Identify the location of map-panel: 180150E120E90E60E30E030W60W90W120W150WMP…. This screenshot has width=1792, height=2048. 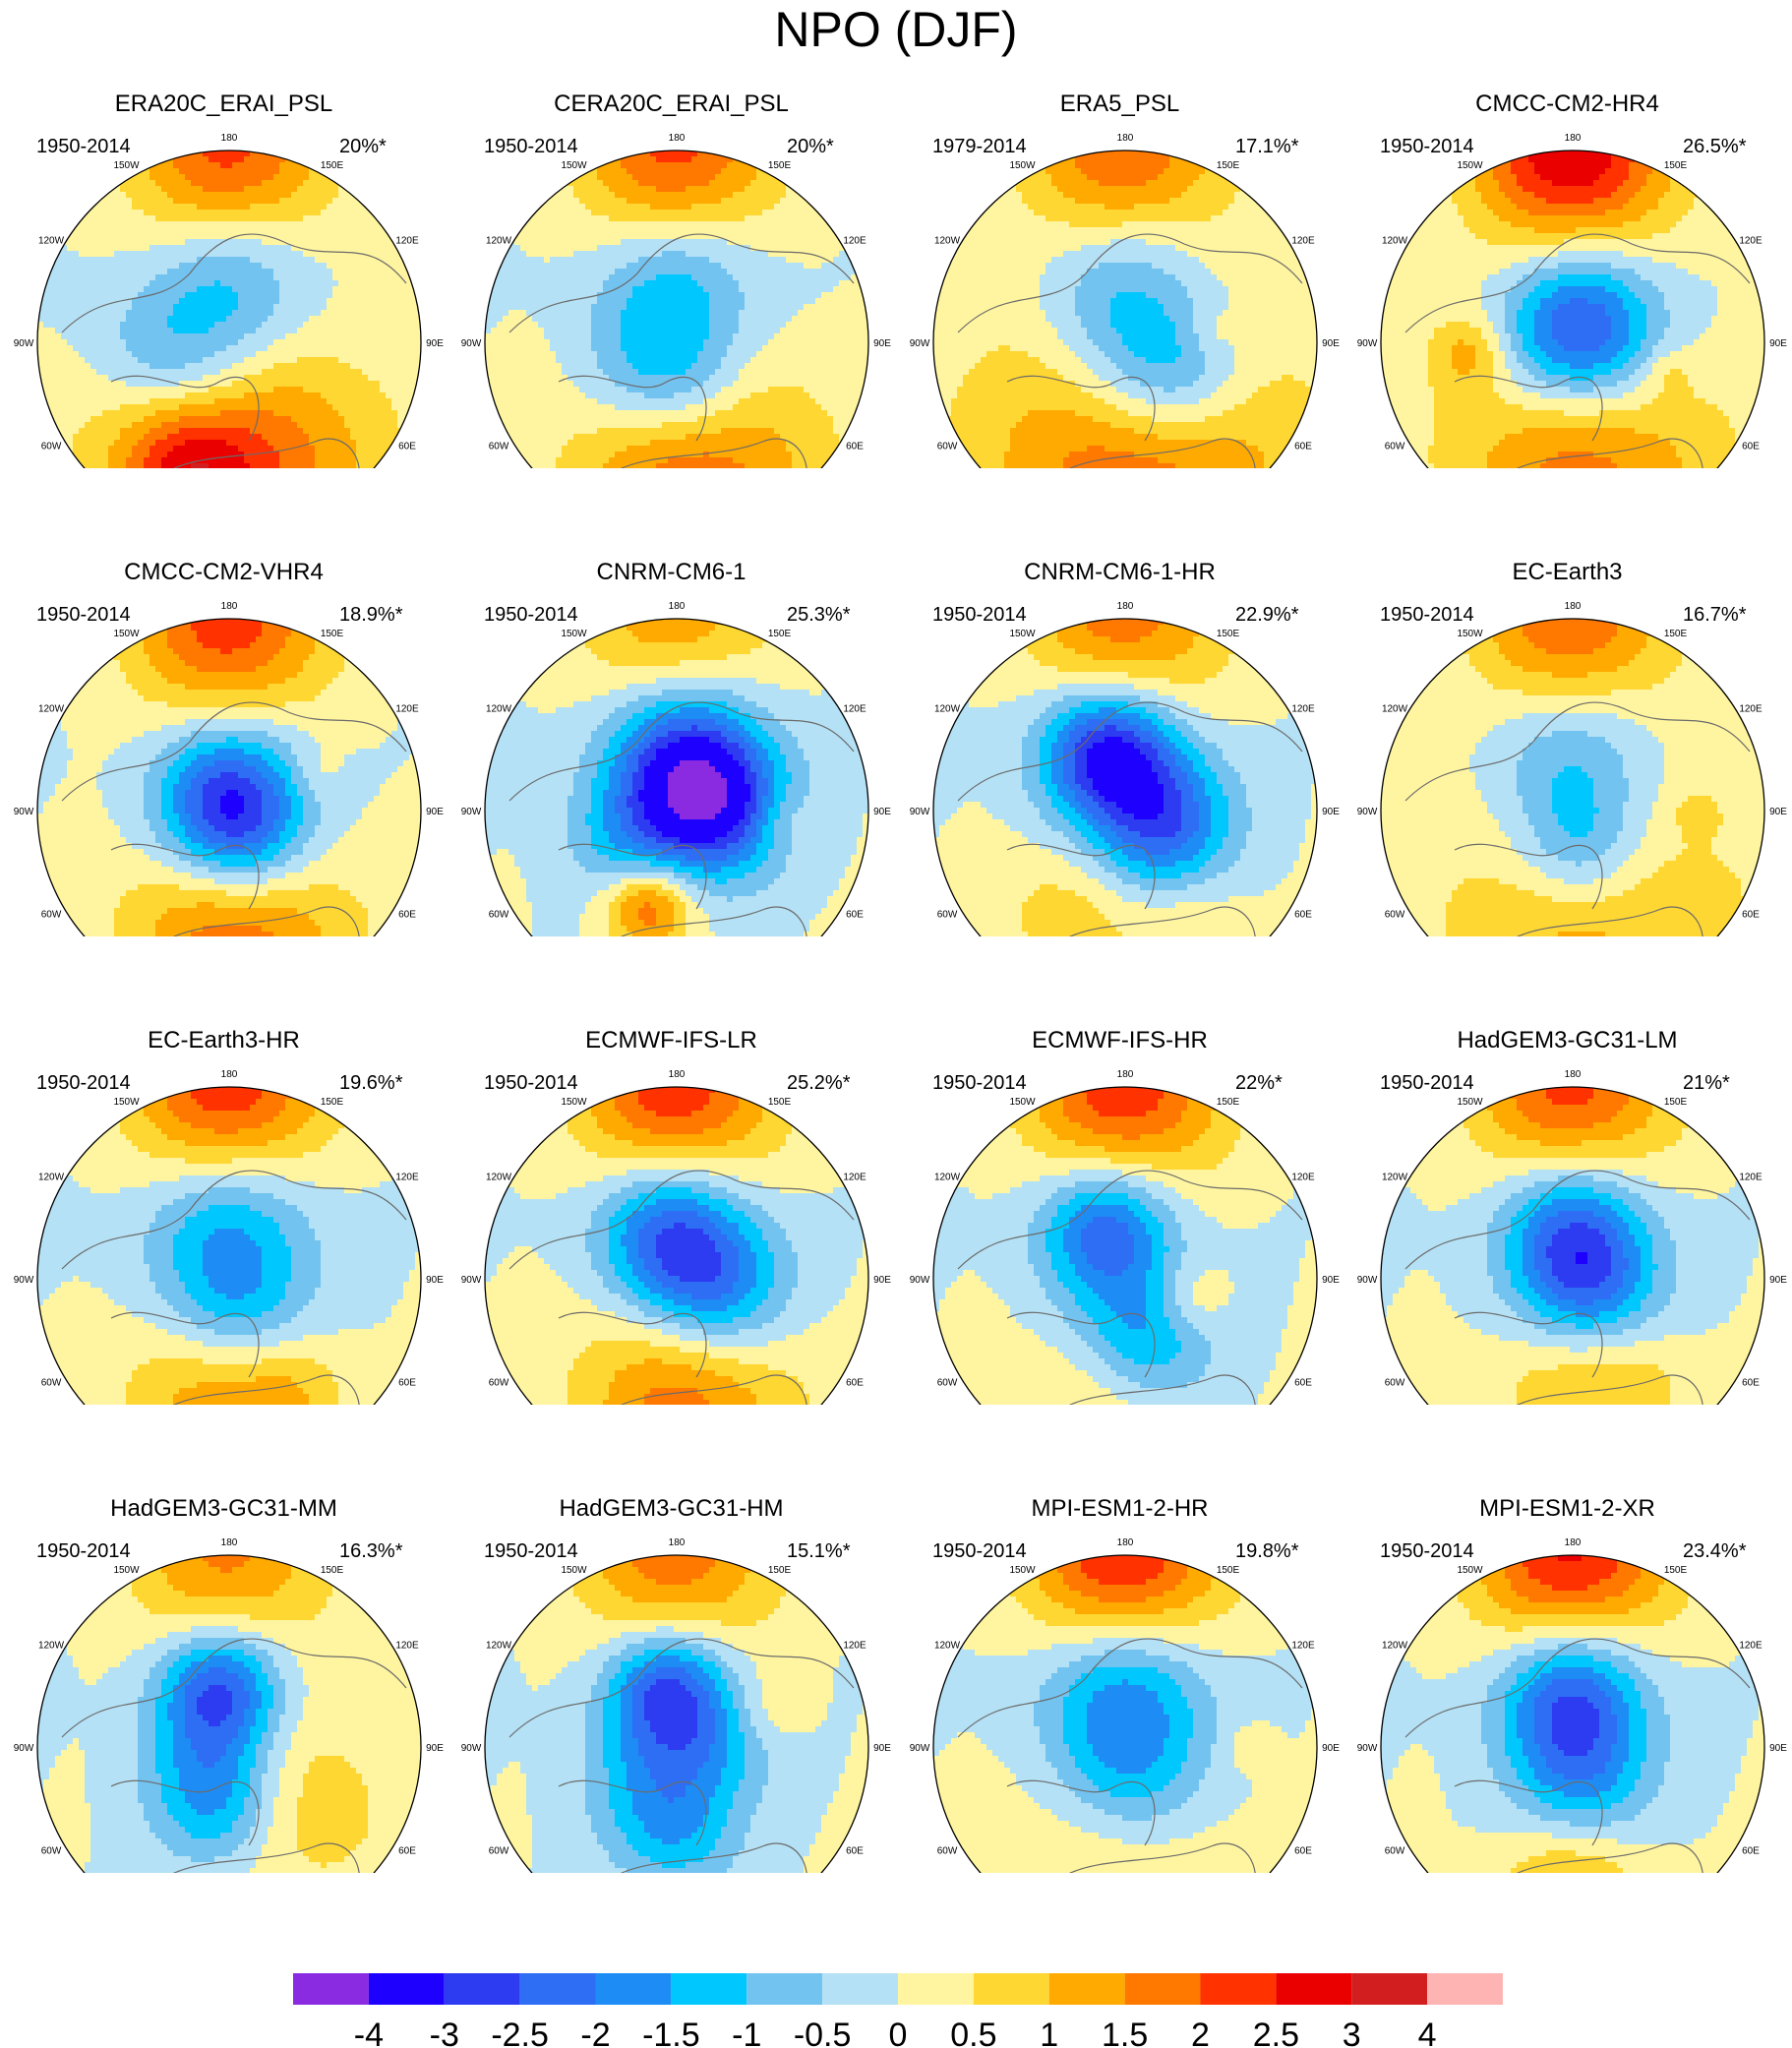
(1120, 1639).